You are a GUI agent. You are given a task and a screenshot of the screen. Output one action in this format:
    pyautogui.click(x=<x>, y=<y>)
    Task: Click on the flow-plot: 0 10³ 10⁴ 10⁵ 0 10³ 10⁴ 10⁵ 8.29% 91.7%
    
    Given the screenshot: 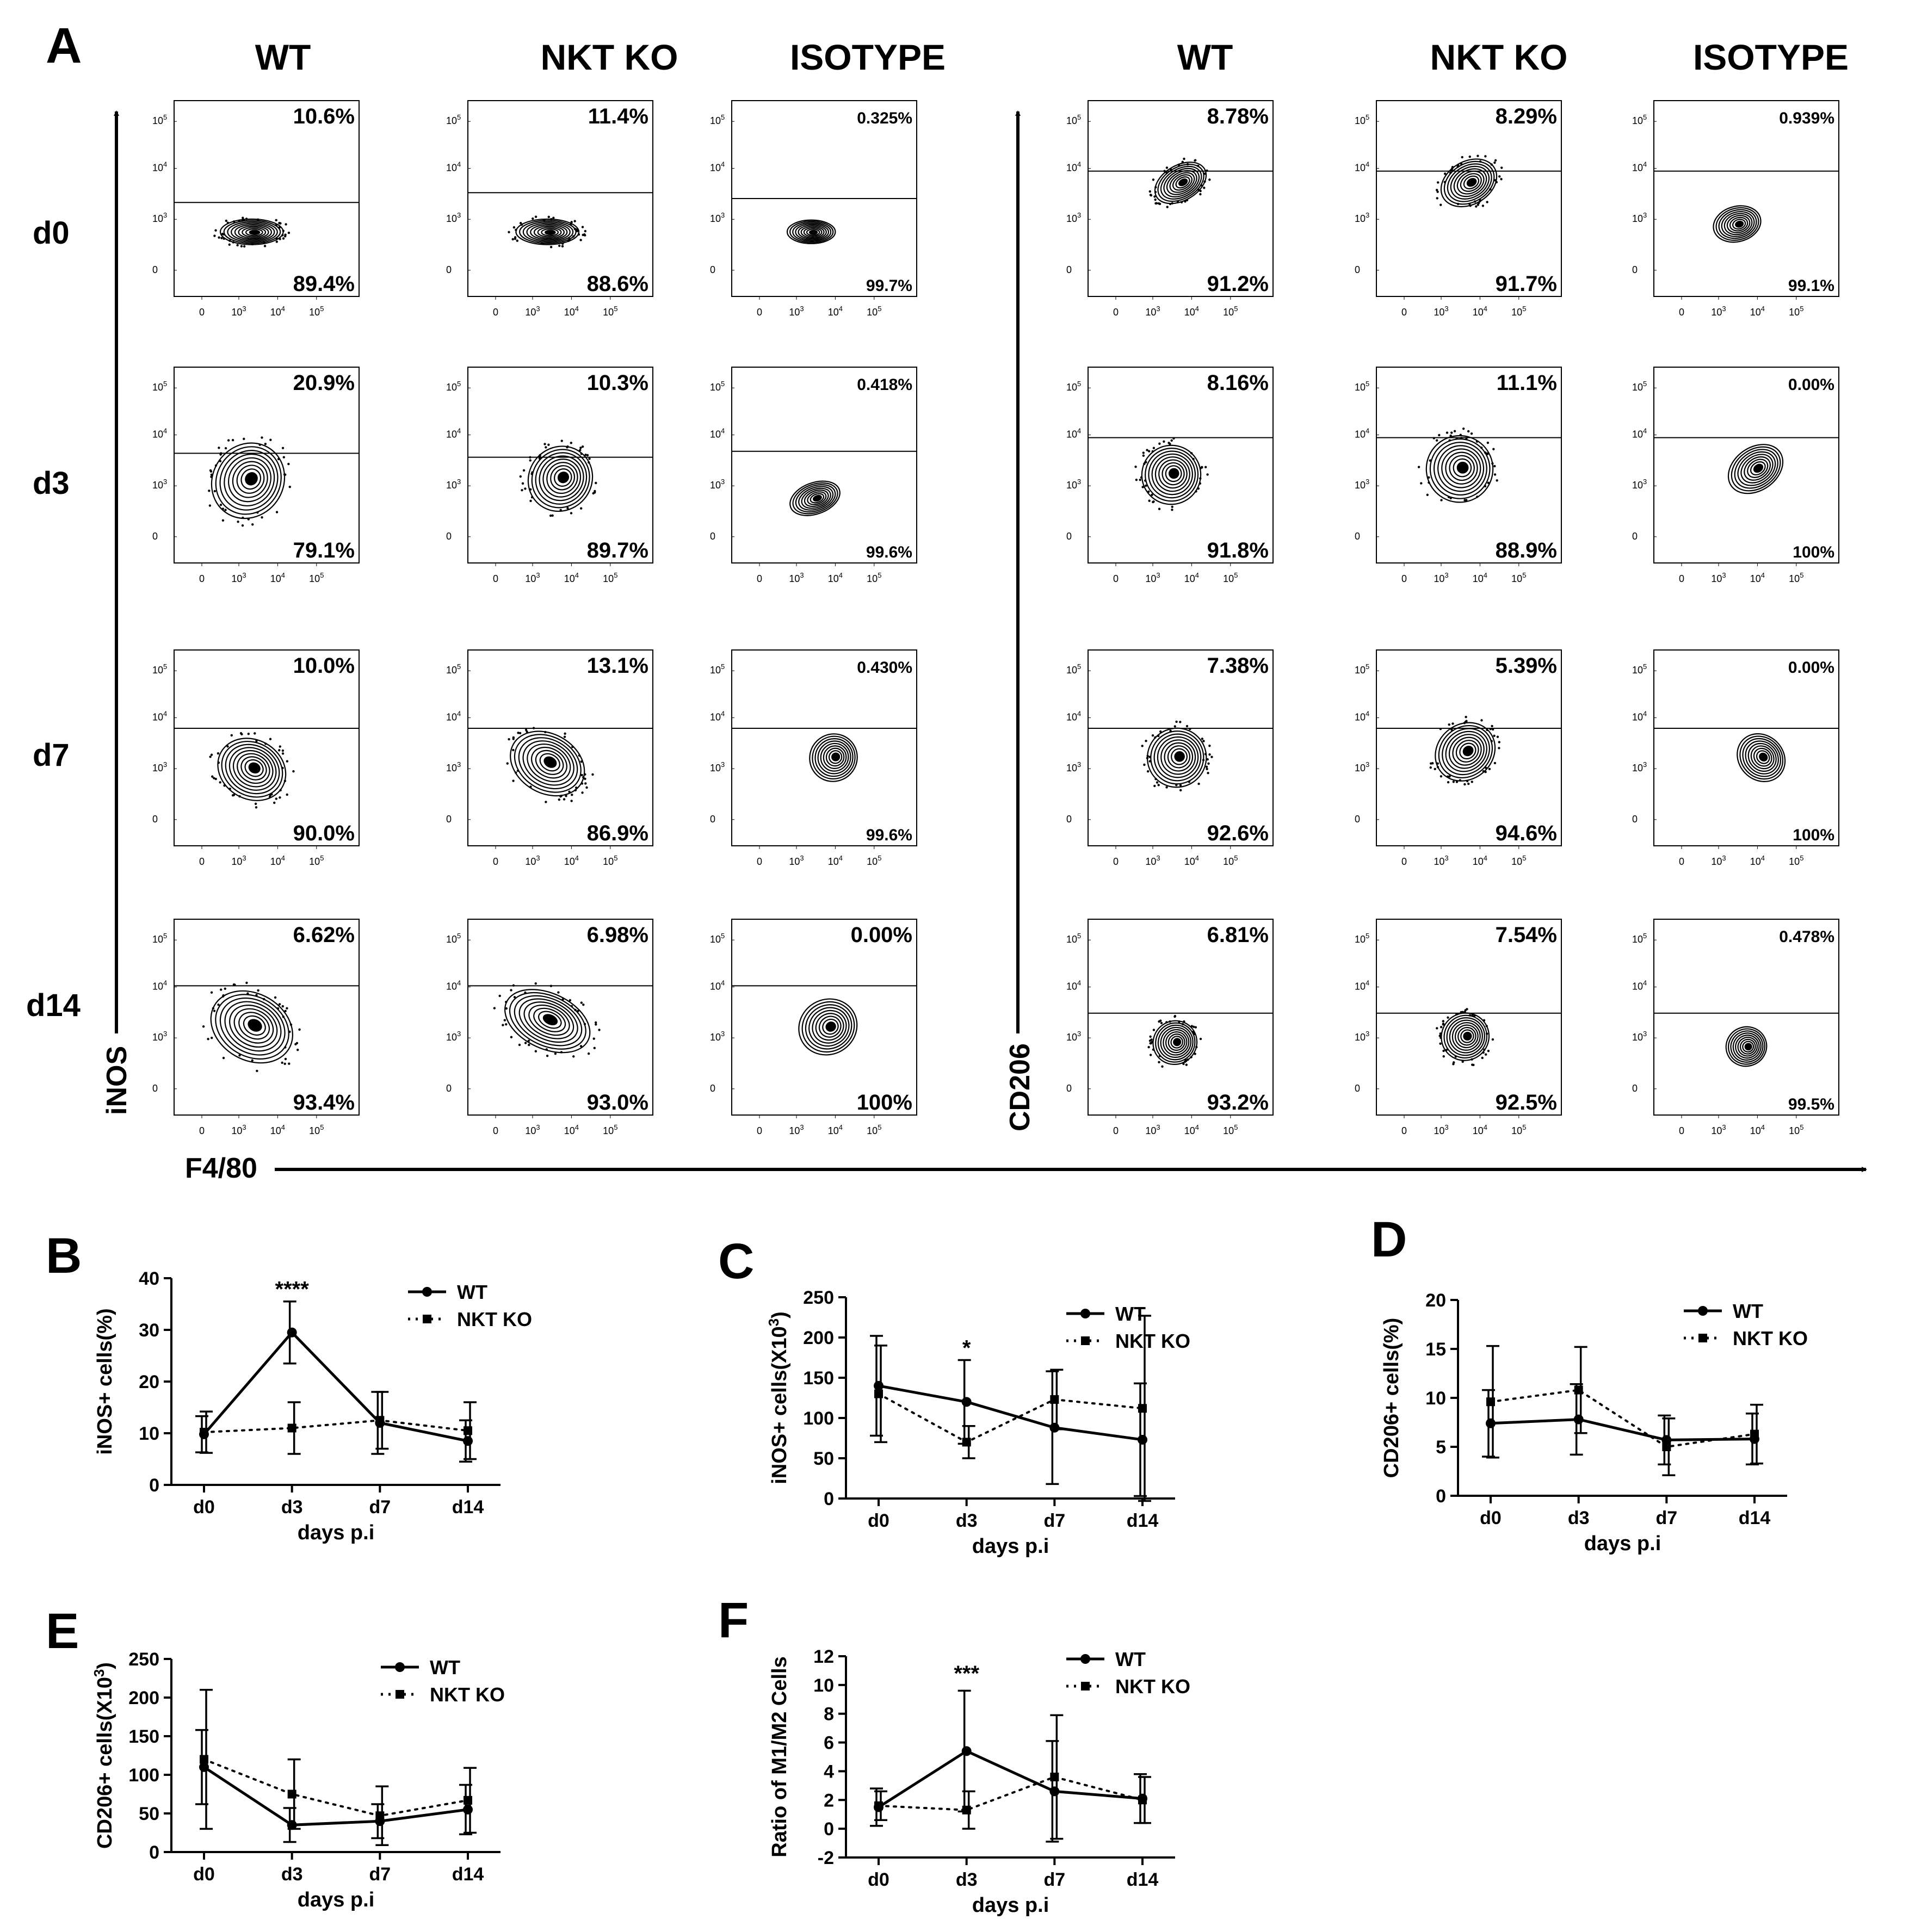 What is the action you would take?
    pyautogui.click(x=1458, y=209)
    